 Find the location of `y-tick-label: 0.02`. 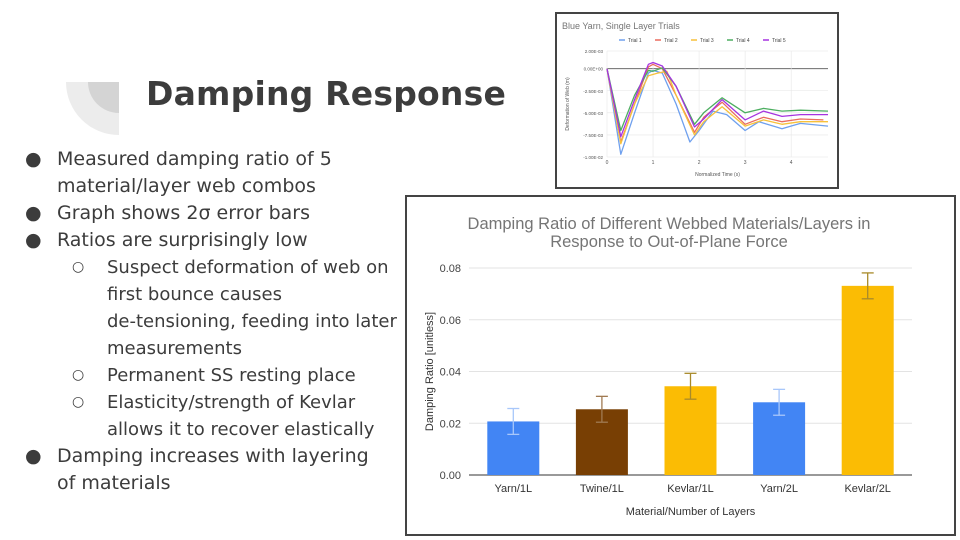

y-tick-label: 0.02 is located at coordinates (450, 424).